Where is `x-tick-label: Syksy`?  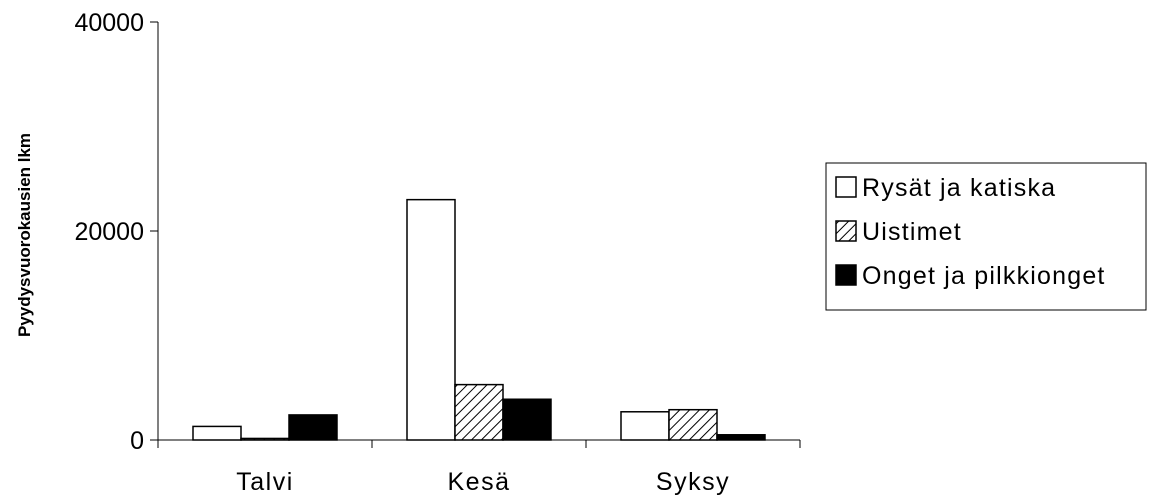
x-tick-label: Syksy is located at coordinates (693, 482).